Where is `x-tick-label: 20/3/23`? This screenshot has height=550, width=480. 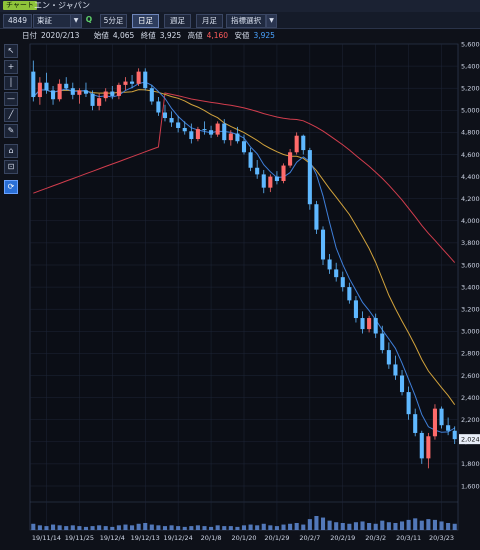
x-tick-label: 20/3/23 is located at coordinates (441, 538).